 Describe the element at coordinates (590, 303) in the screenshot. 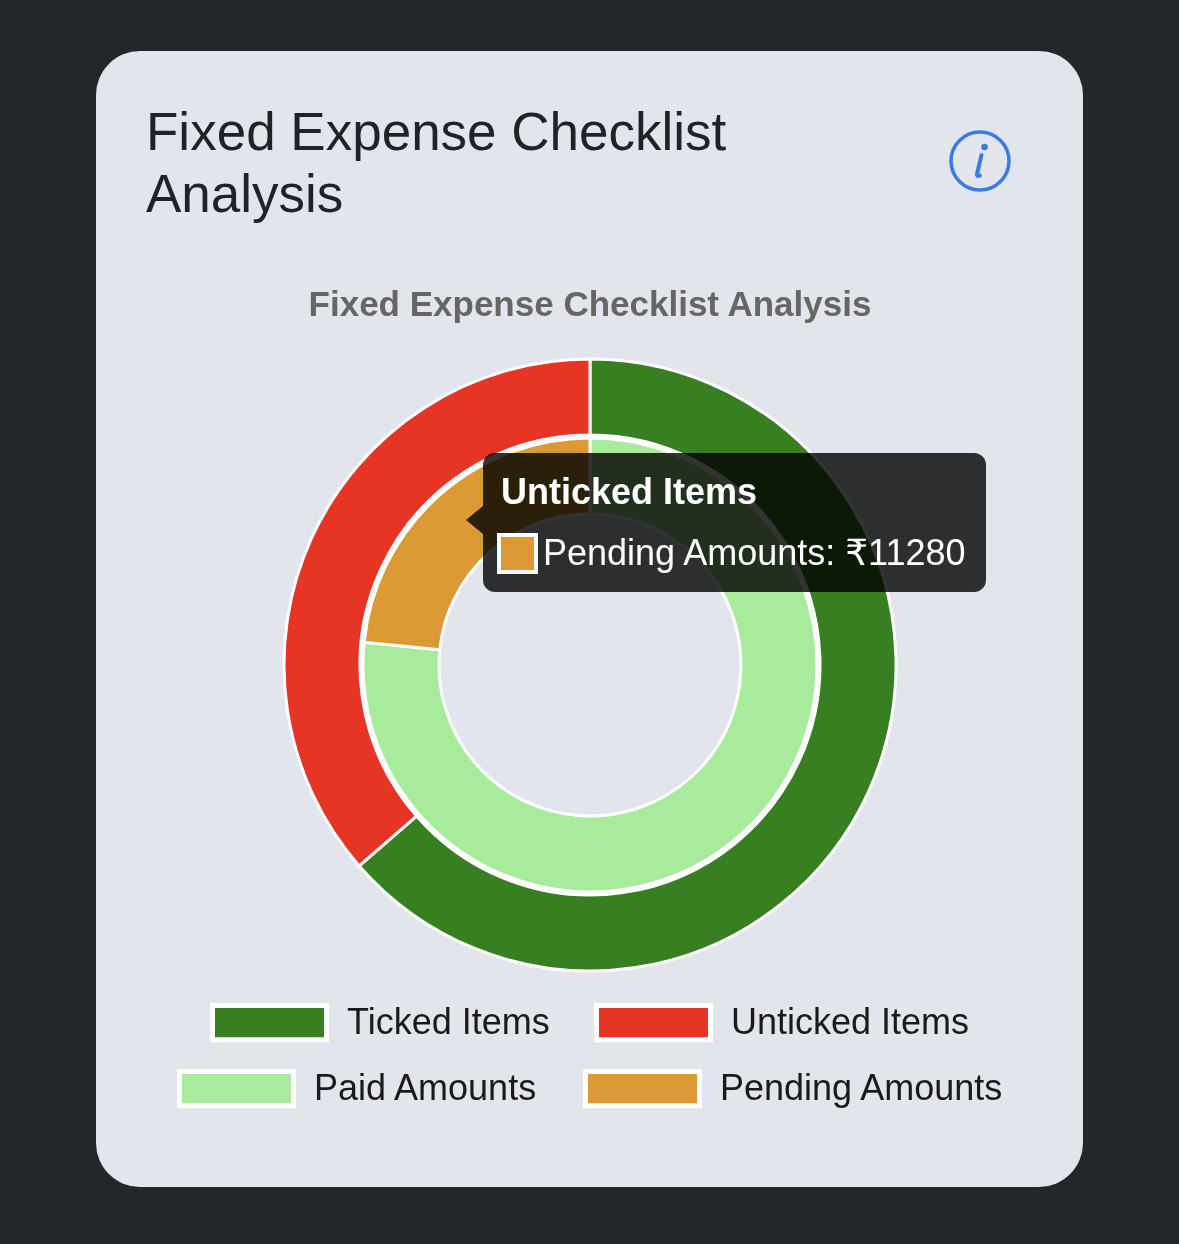

I see `chart-subtitle: Fixed Expense Checklist Analysis` at that location.